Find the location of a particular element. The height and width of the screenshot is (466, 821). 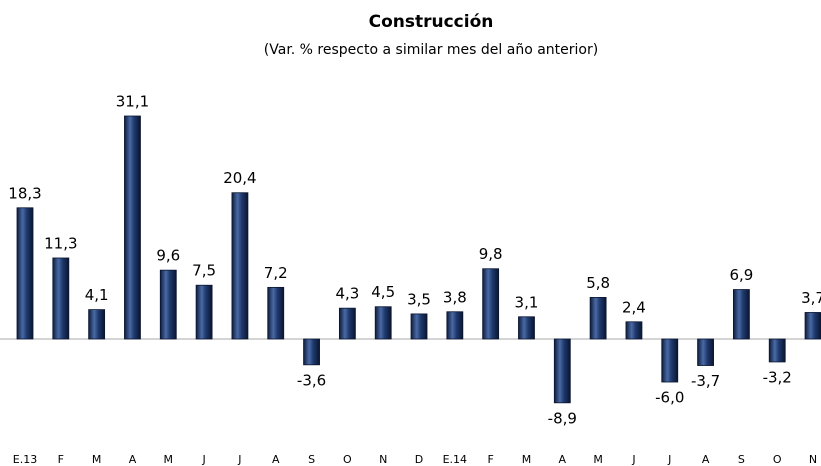

data-label: 9,6 is located at coordinates (168, 256).